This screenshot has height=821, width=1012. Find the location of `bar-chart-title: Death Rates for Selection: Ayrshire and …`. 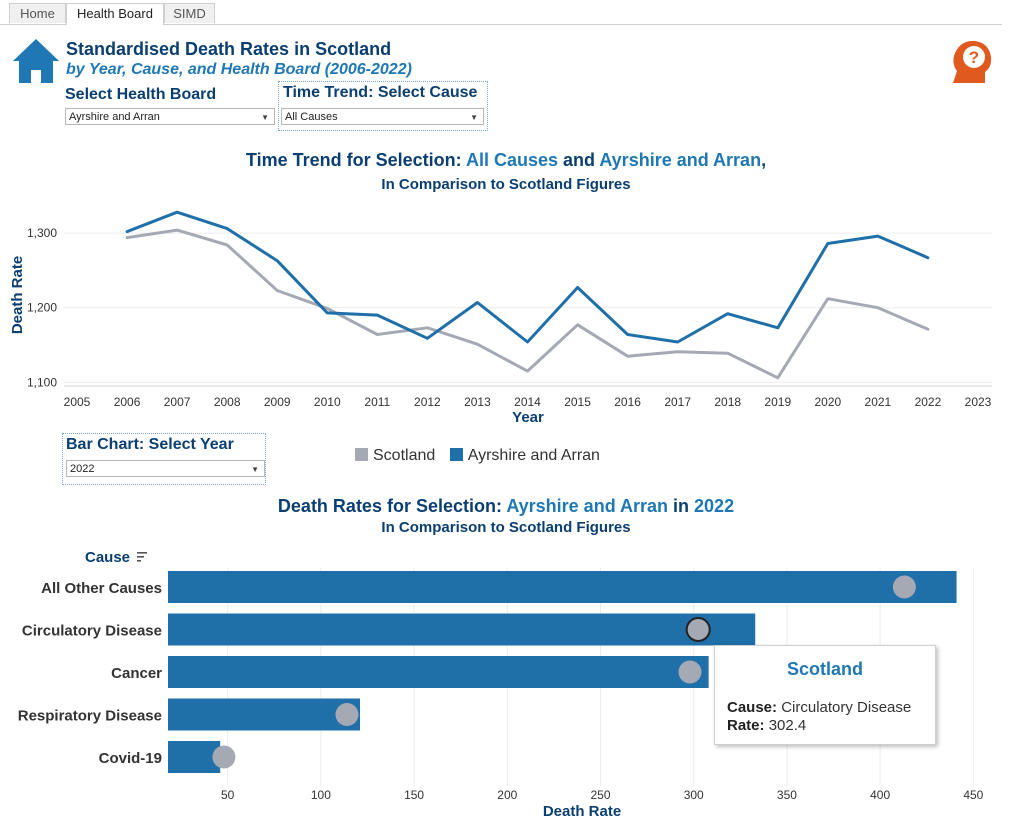

bar-chart-title: Death Rates for Selection: Ayrshire and … is located at coordinates (506, 506).